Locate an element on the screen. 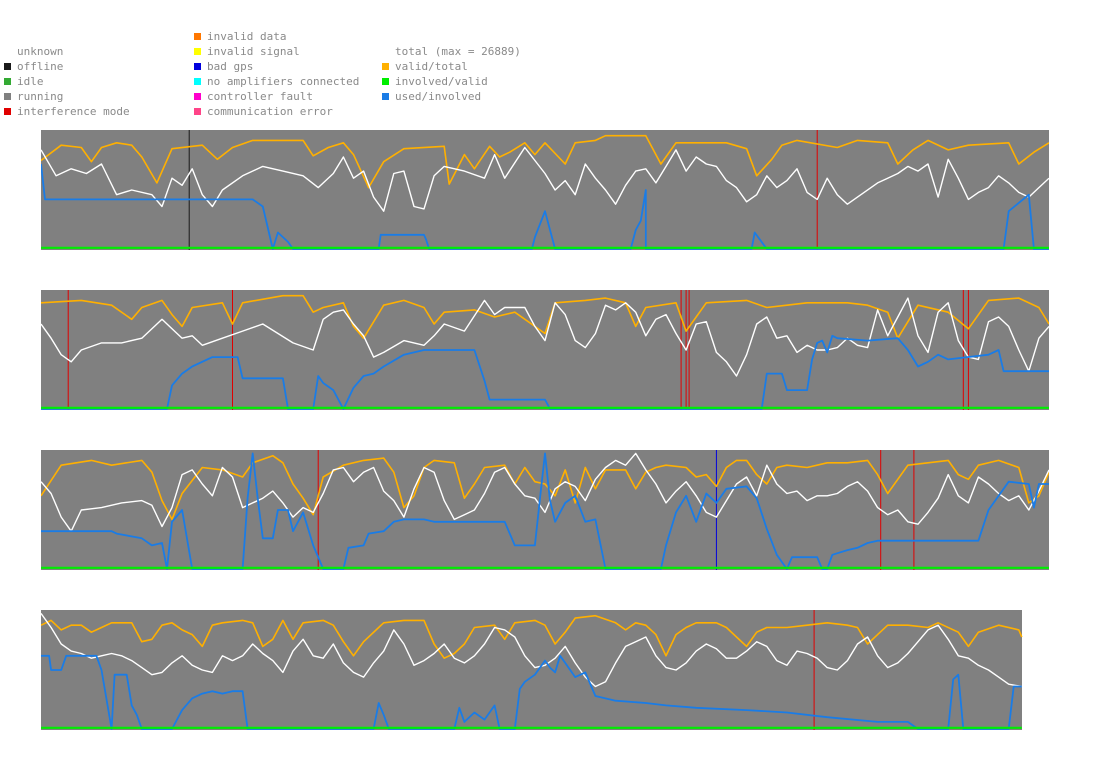  legend-label: total (max = 26889) is located at coordinates (458, 51).